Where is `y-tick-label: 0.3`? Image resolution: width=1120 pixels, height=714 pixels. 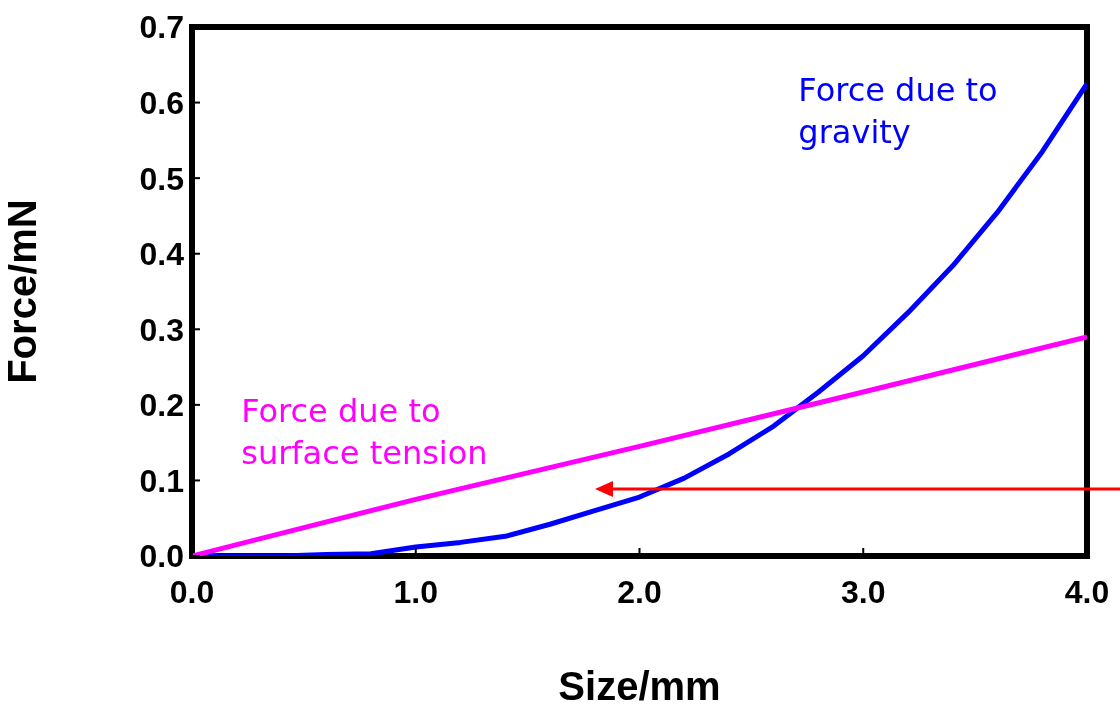 y-tick-label: 0.3 is located at coordinates (161, 329).